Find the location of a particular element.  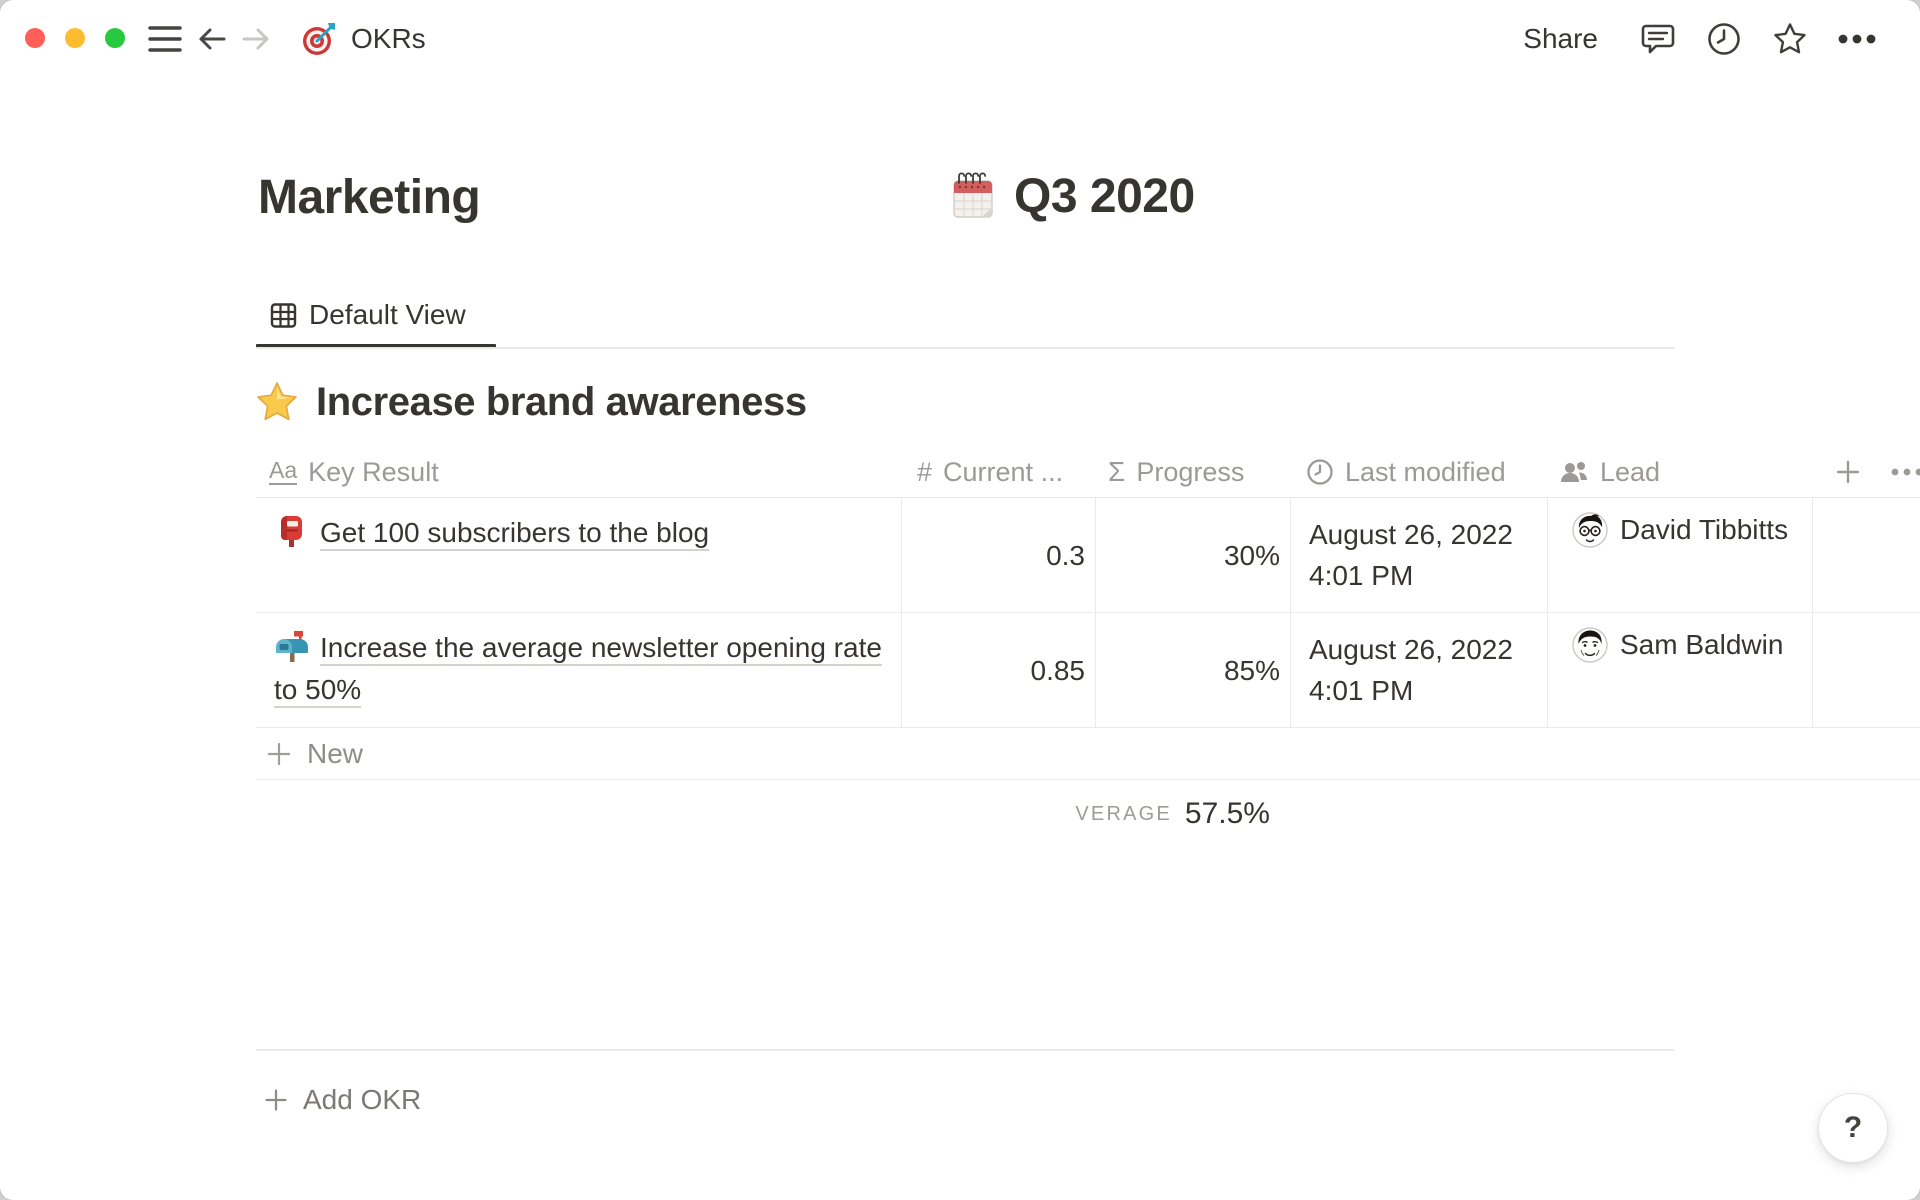

tab-default-view: Default View is located at coordinates (368, 315).